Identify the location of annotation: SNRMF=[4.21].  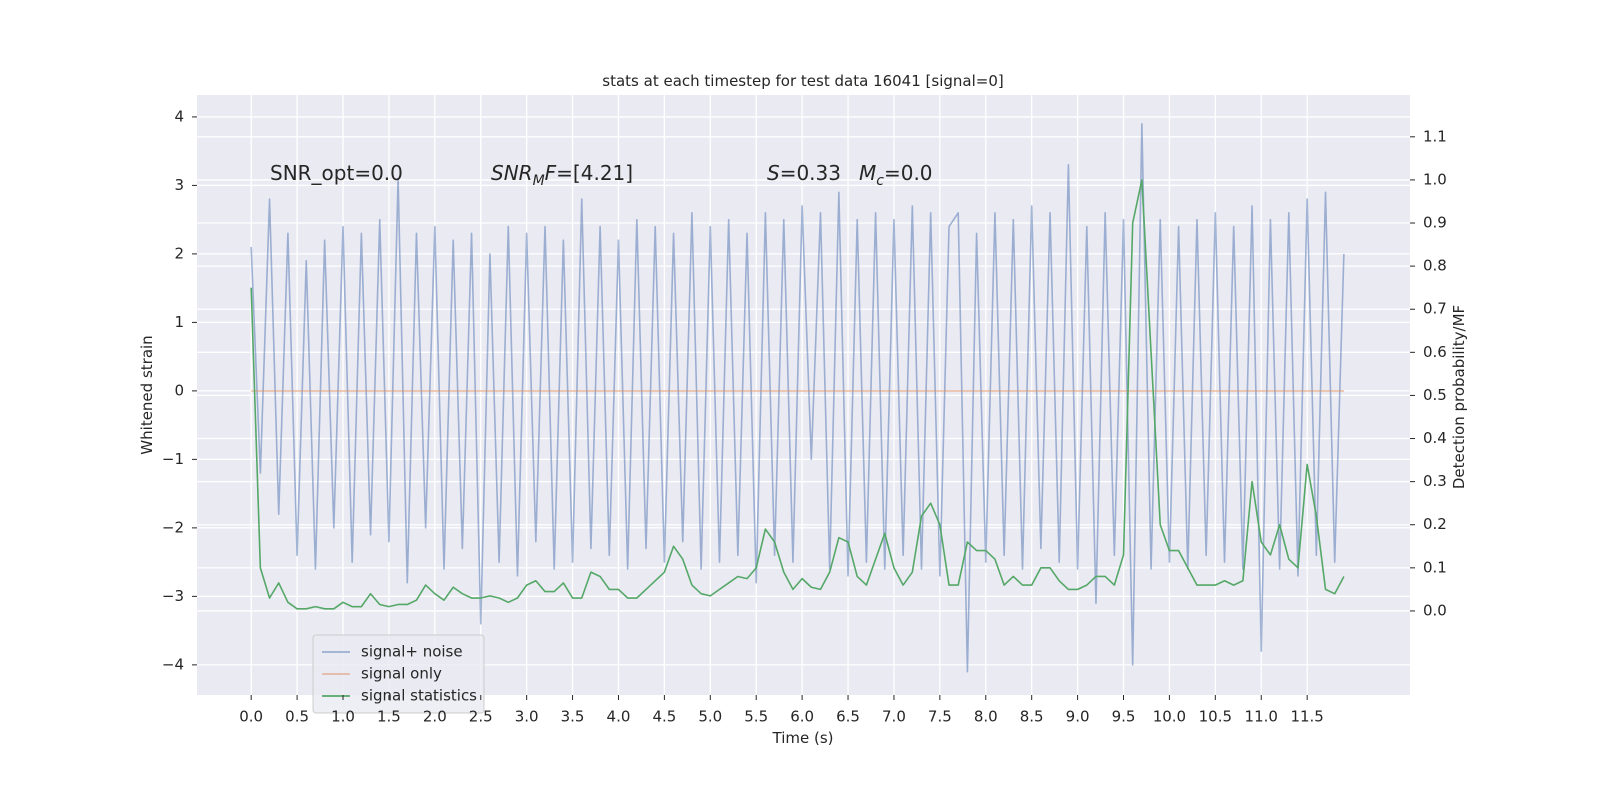
(562, 175).